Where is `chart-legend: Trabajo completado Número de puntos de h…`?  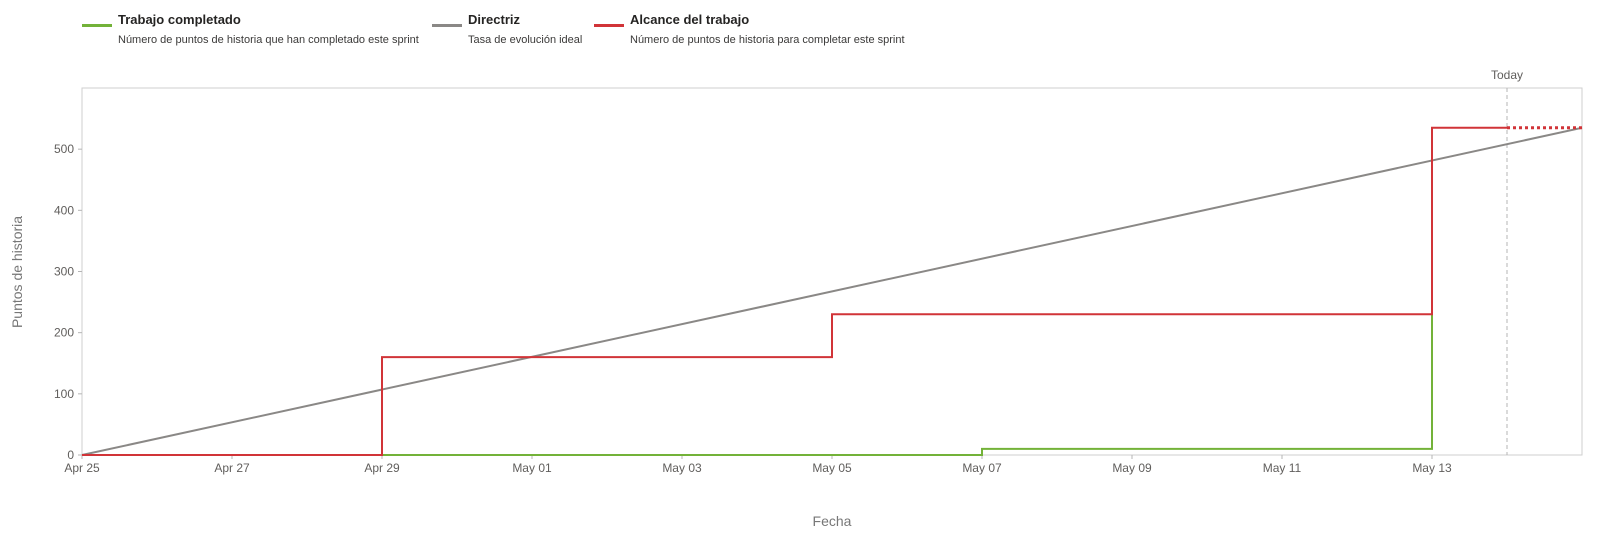 chart-legend: Trabajo completado Número de puntos de h… is located at coordinates (801, 32).